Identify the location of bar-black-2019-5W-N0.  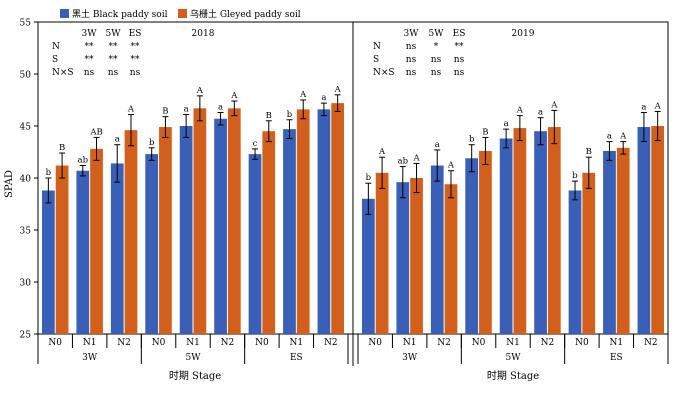
(472, 246).